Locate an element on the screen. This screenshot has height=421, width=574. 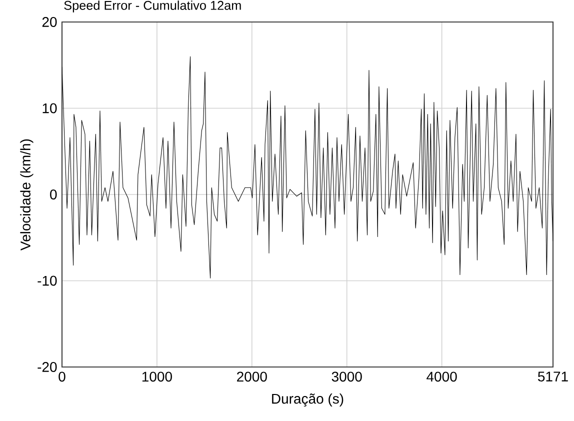
x-axis-title: Duração (s) is located at coordinates (308, 400).